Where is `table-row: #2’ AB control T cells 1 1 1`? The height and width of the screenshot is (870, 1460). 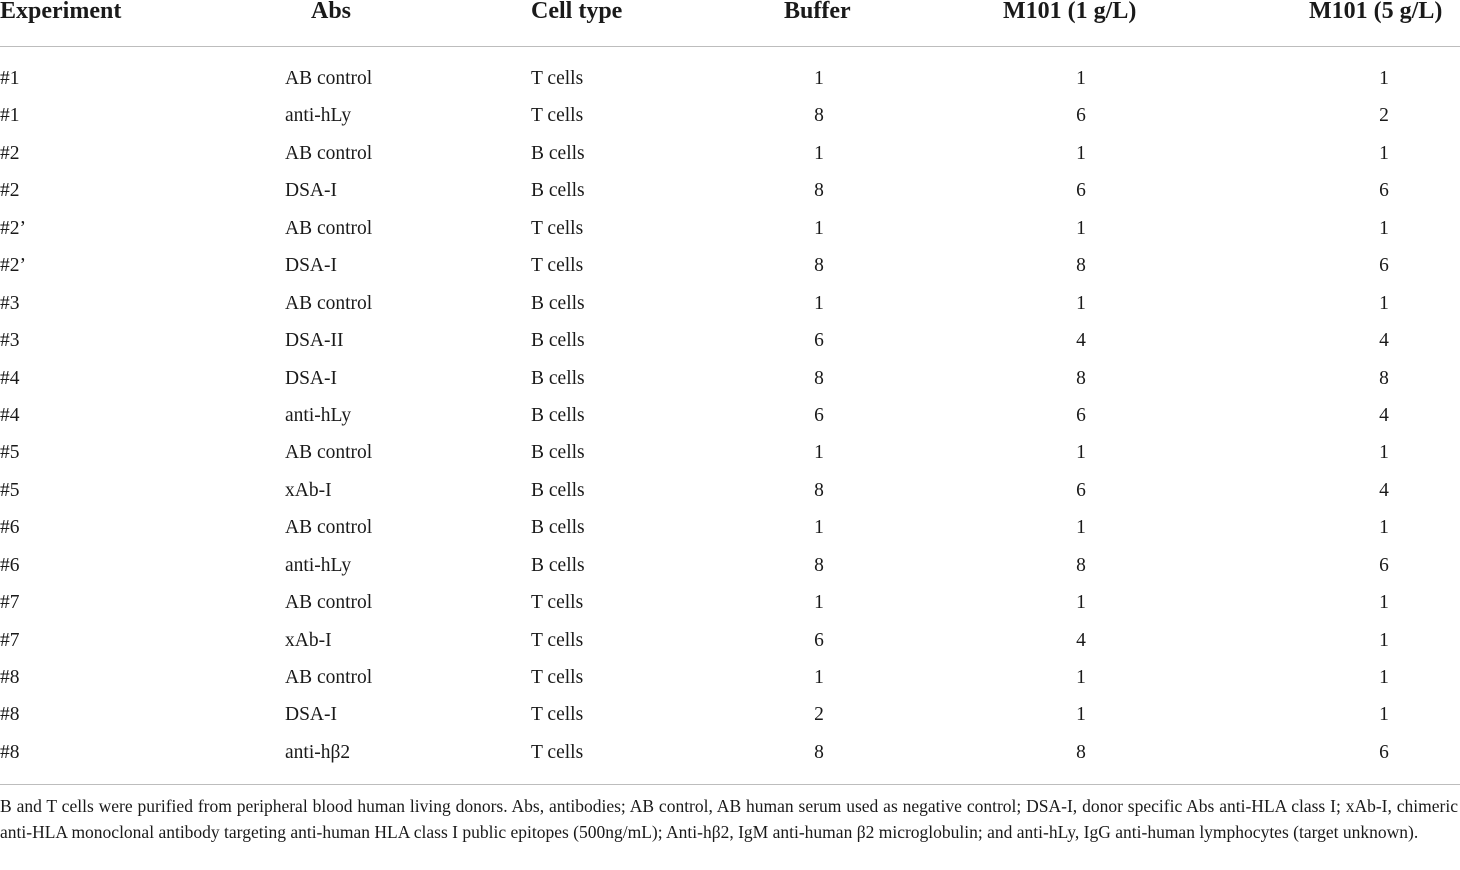
table-row: #2’ AB control T cells 1 1 1 is located at coordinates (730, 228).